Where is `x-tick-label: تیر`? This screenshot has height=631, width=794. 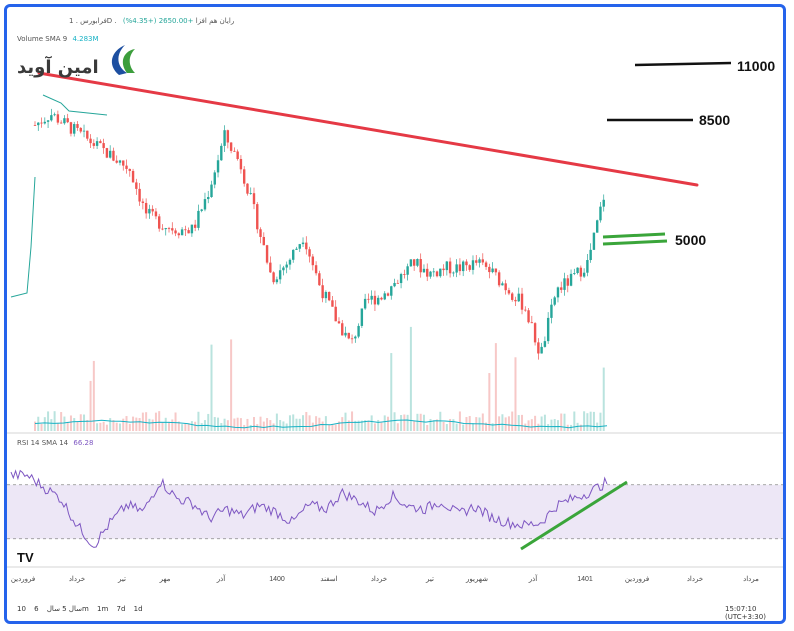 x-tick-label: تیر is located at coordinates (121, 579).